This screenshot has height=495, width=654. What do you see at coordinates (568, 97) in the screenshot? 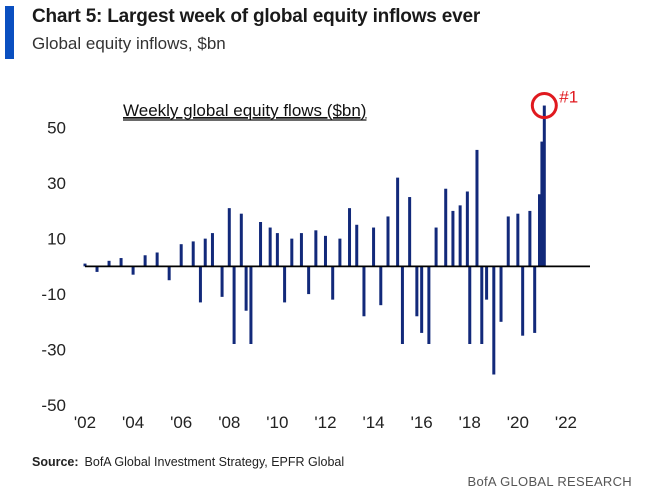
I see `highlight-label: #1` at bounding box center [568, 97].